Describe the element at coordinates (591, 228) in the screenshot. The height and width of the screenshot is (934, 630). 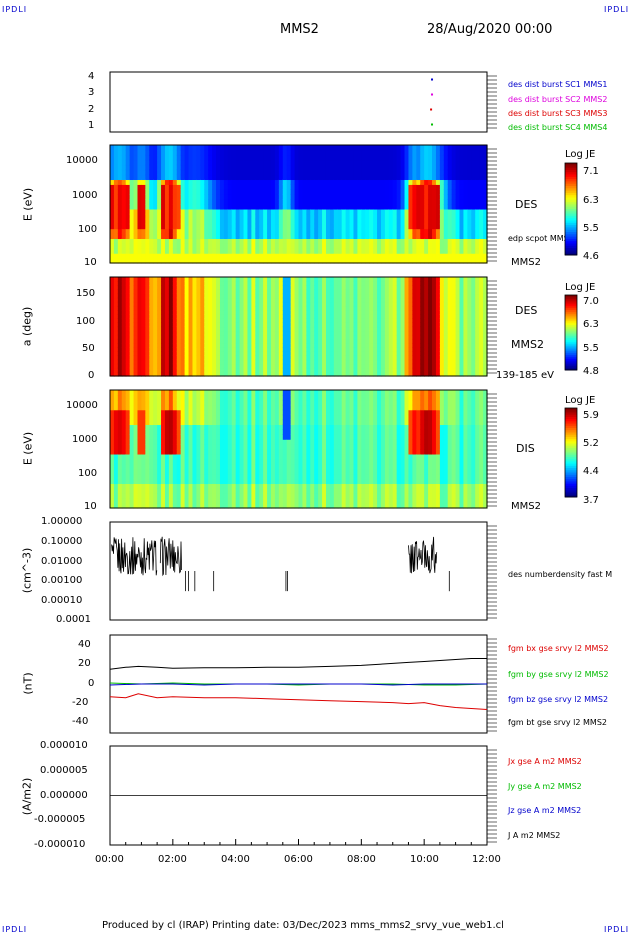
I see `des-energy-cbar-tick-2: 5.5` at that location.